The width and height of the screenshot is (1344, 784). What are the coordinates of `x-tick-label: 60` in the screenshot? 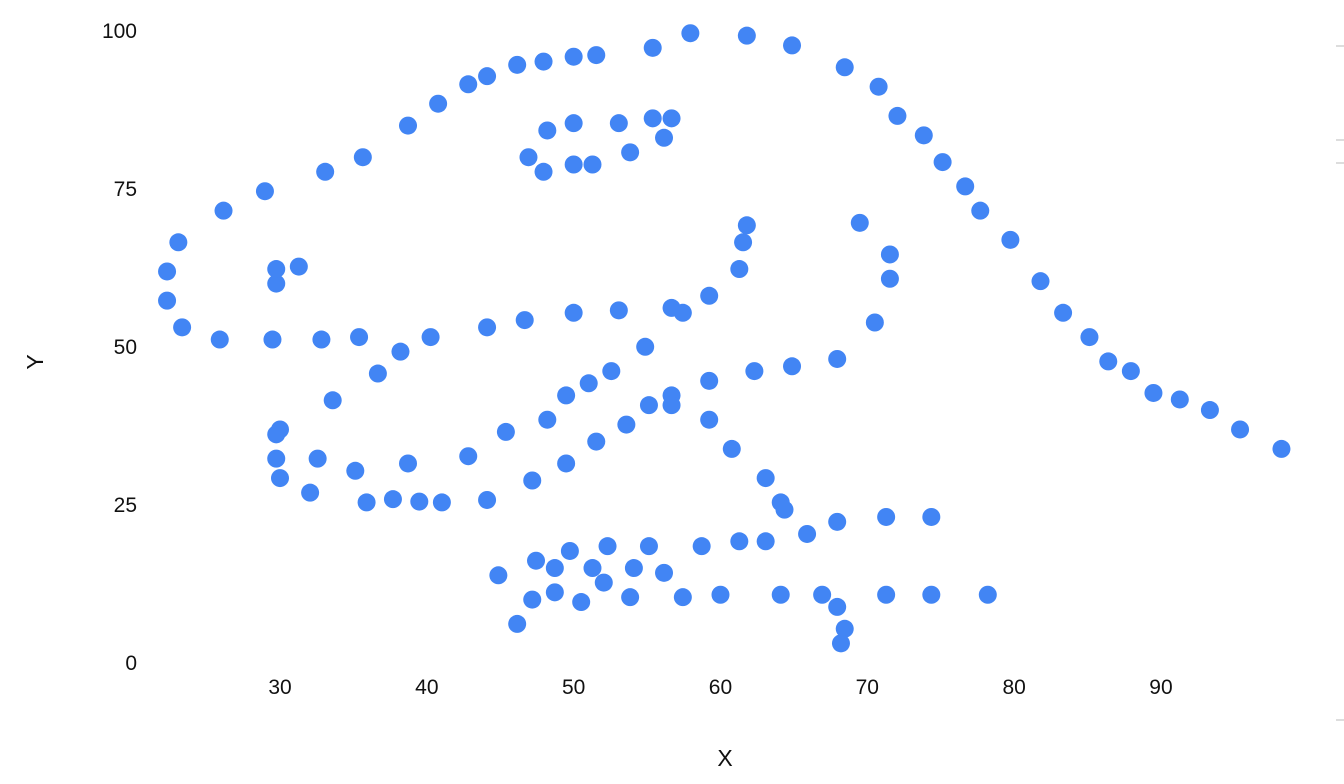 It's located at (720, 687).